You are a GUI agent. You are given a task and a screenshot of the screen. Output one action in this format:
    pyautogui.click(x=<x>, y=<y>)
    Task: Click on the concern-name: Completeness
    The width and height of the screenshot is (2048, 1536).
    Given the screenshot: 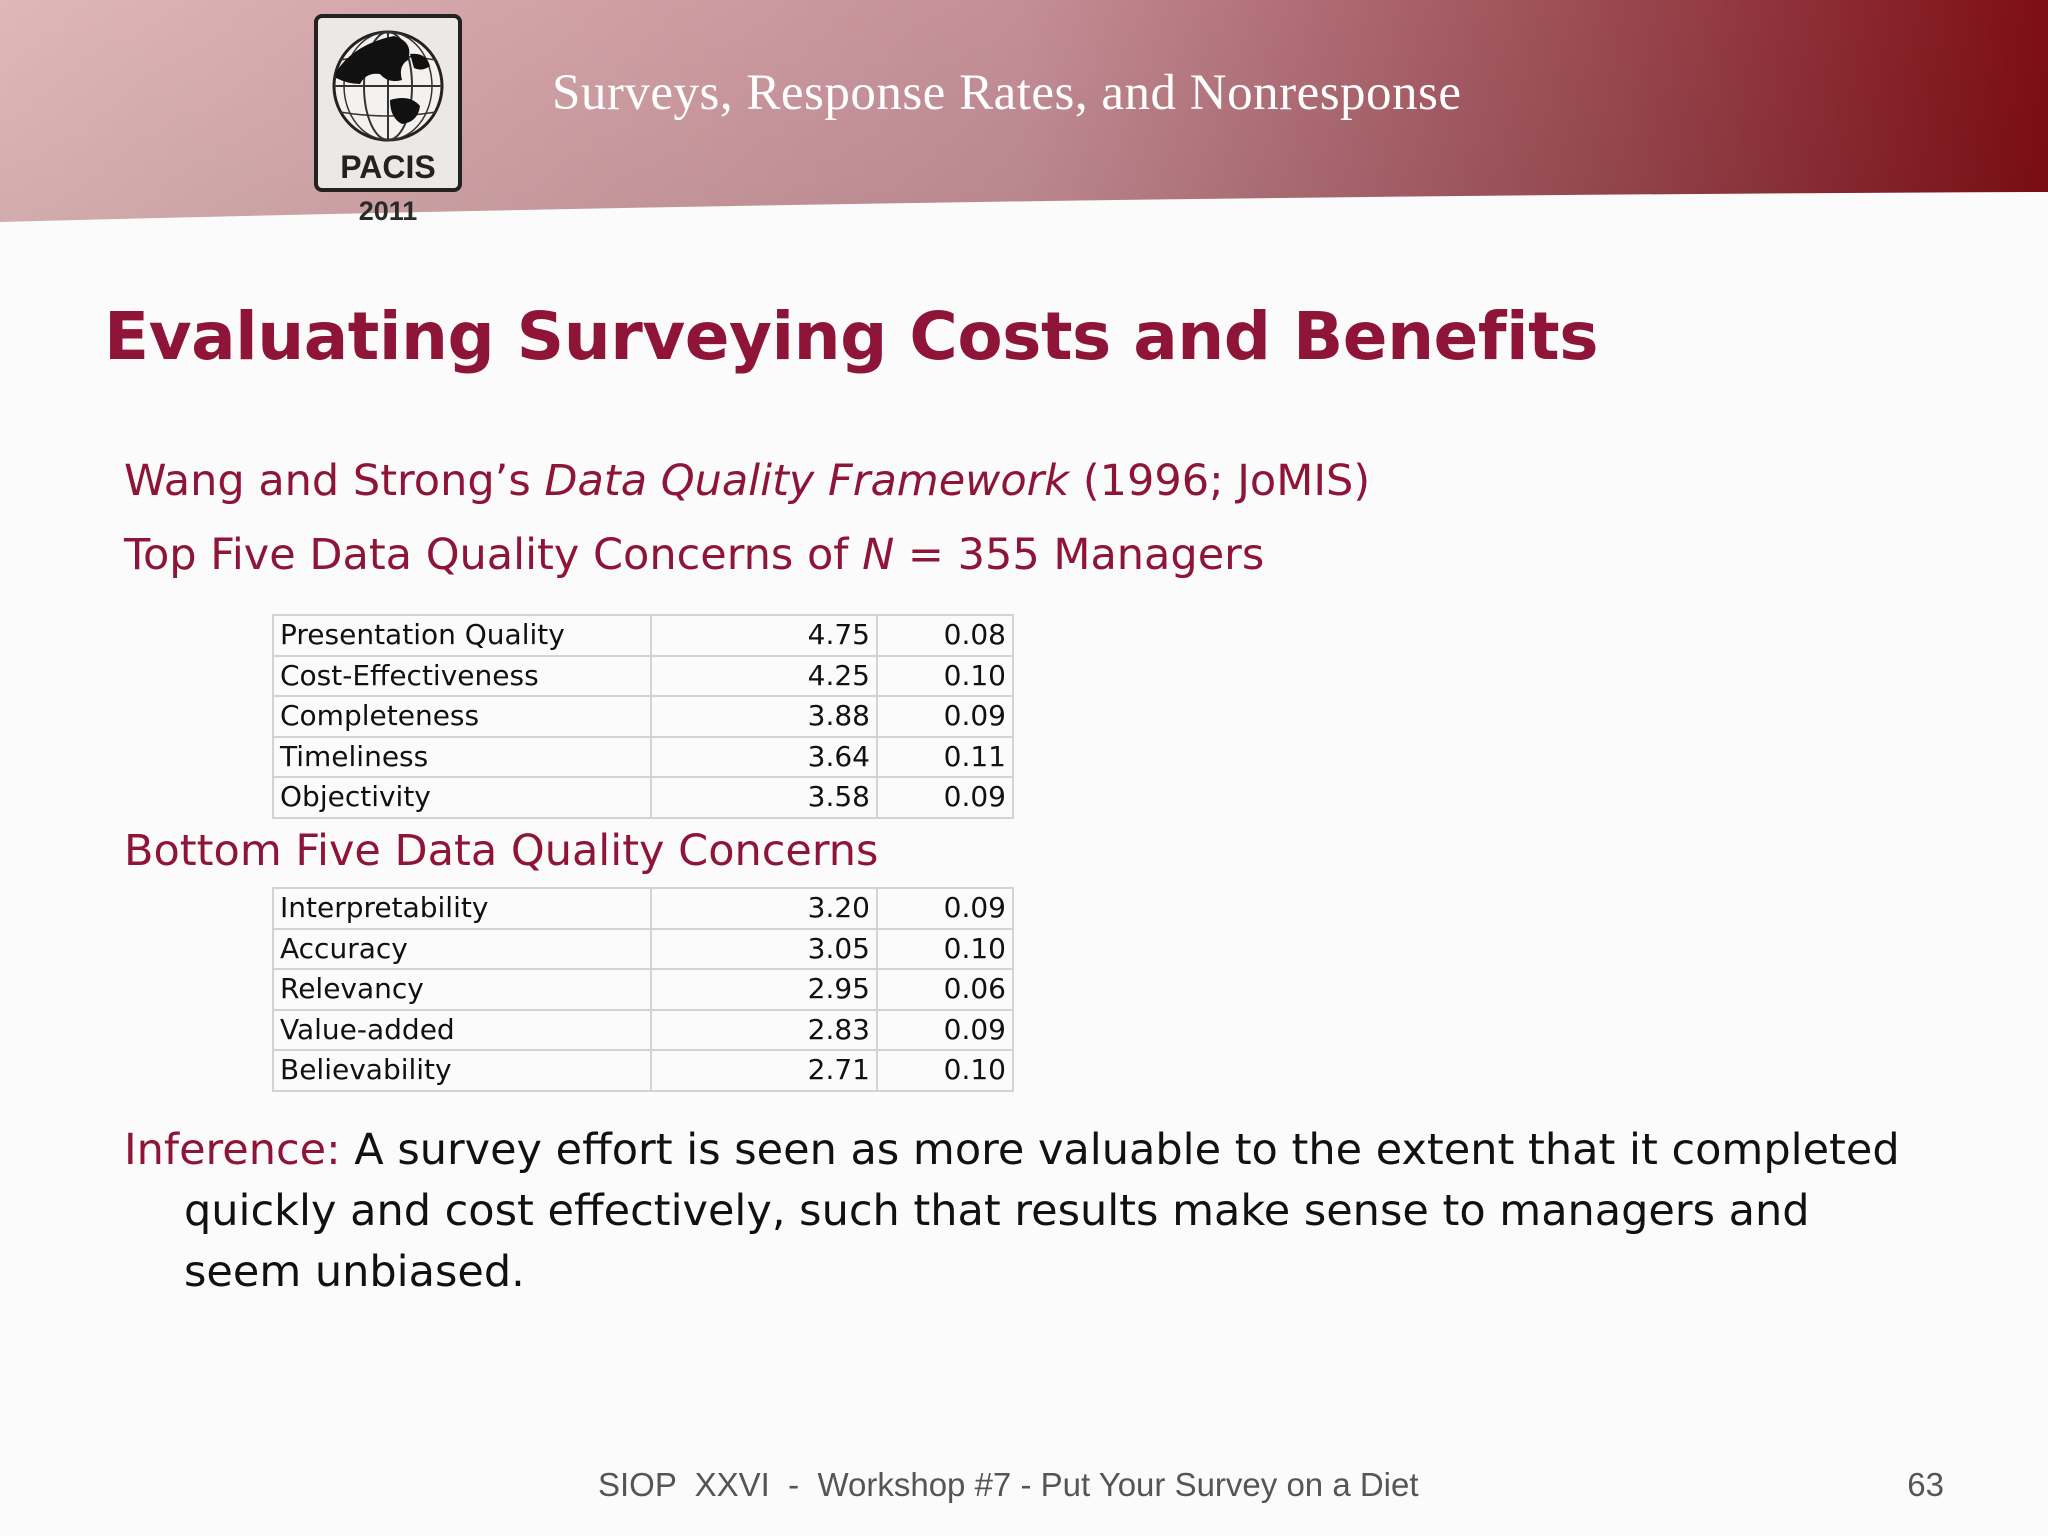 What is the action you would take?
    pyautogui.click(x=462, y=716)
    